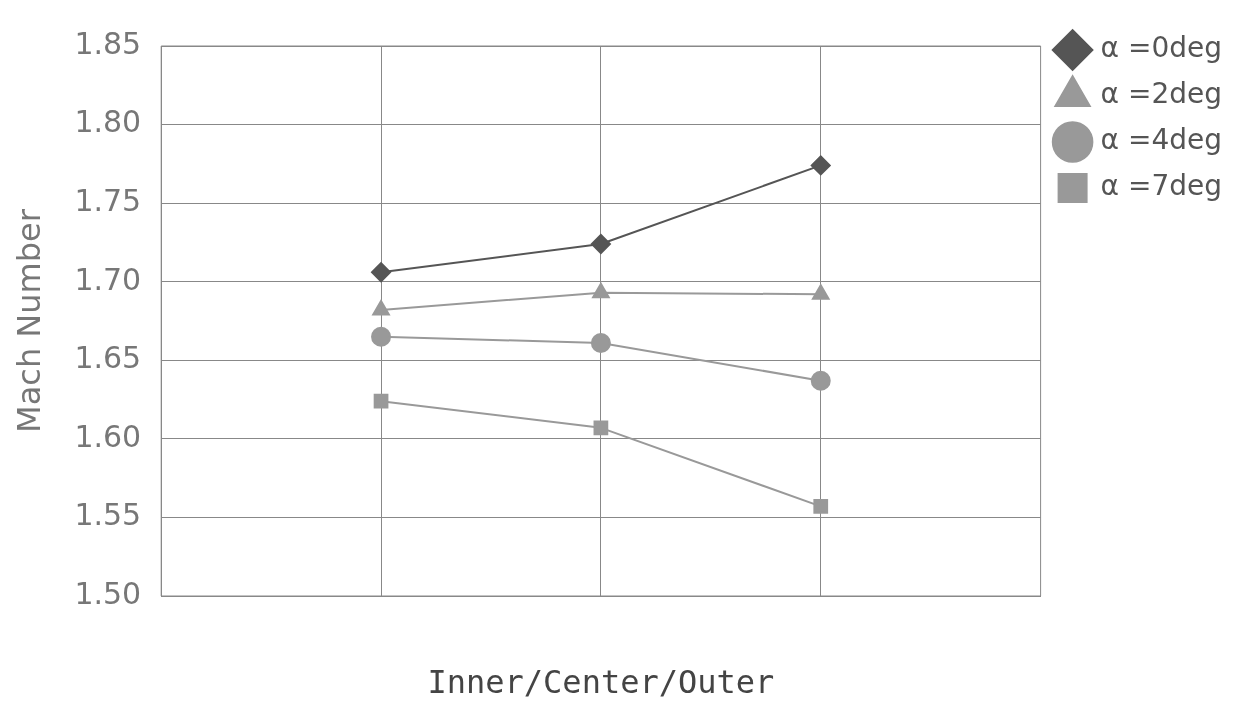 This screenshot has width=1250, height=718. Describe the element at coordinates (108, 515) in the screenshot. I see `y-tick-label: 1.55` at that location.